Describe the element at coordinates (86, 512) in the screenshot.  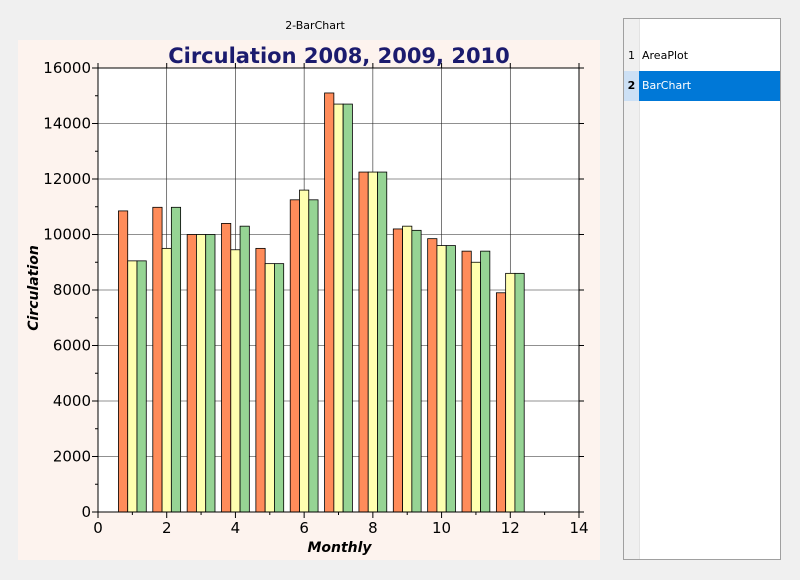
I see `y-tick-label: 0` at that location.